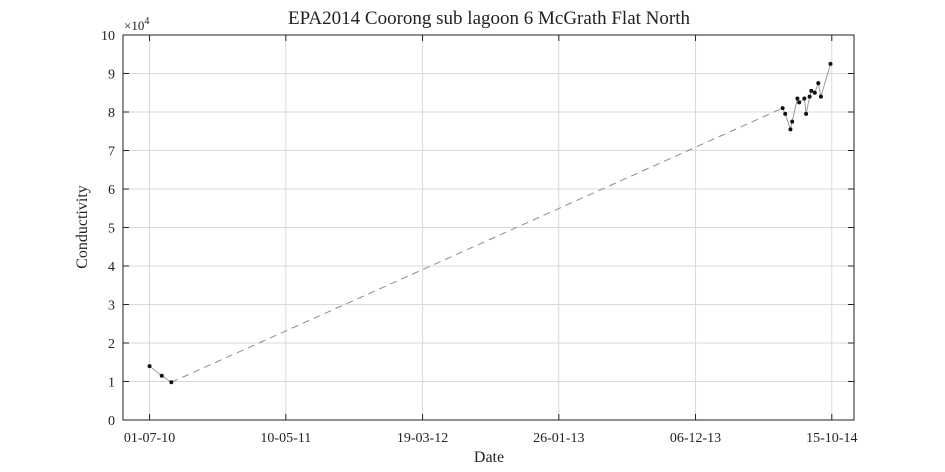 This screenshot has width=945, height=472. What do you see at coordinates (111, 344) in the screenshot?
I see `y-tick-label: 2` at bounding box center [111, 344].